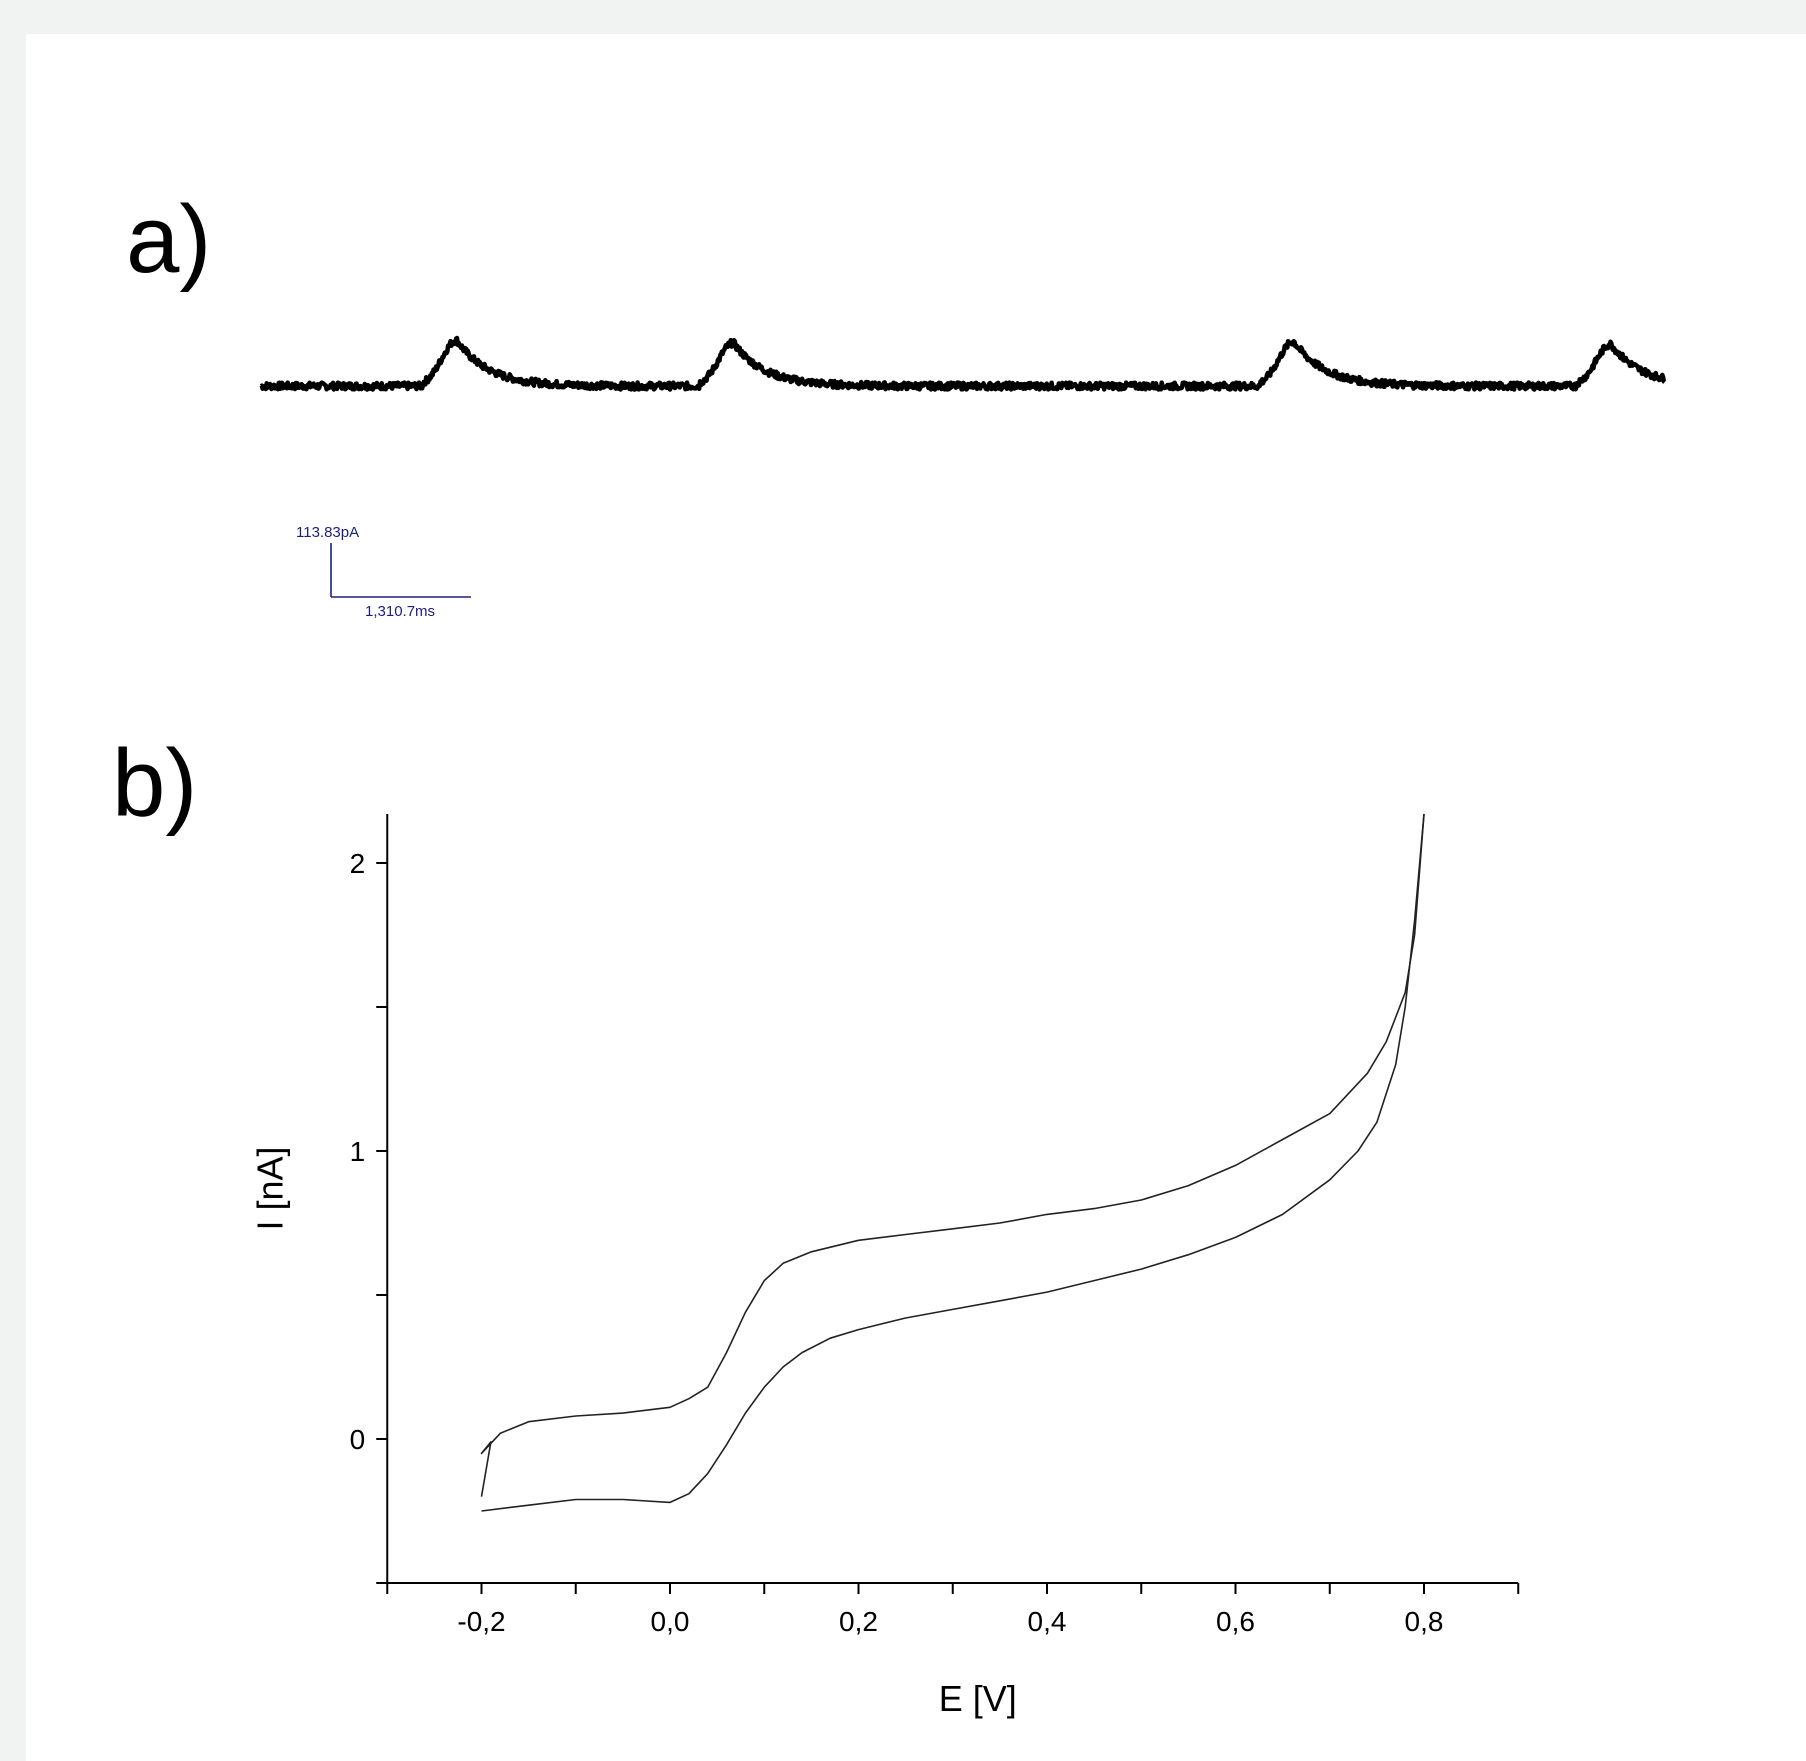 The image size is (1806, 1761). Describe the element at coordinates (1235, 1621) in the screenshot. I see `x-tick-label: 0,6` at that location.